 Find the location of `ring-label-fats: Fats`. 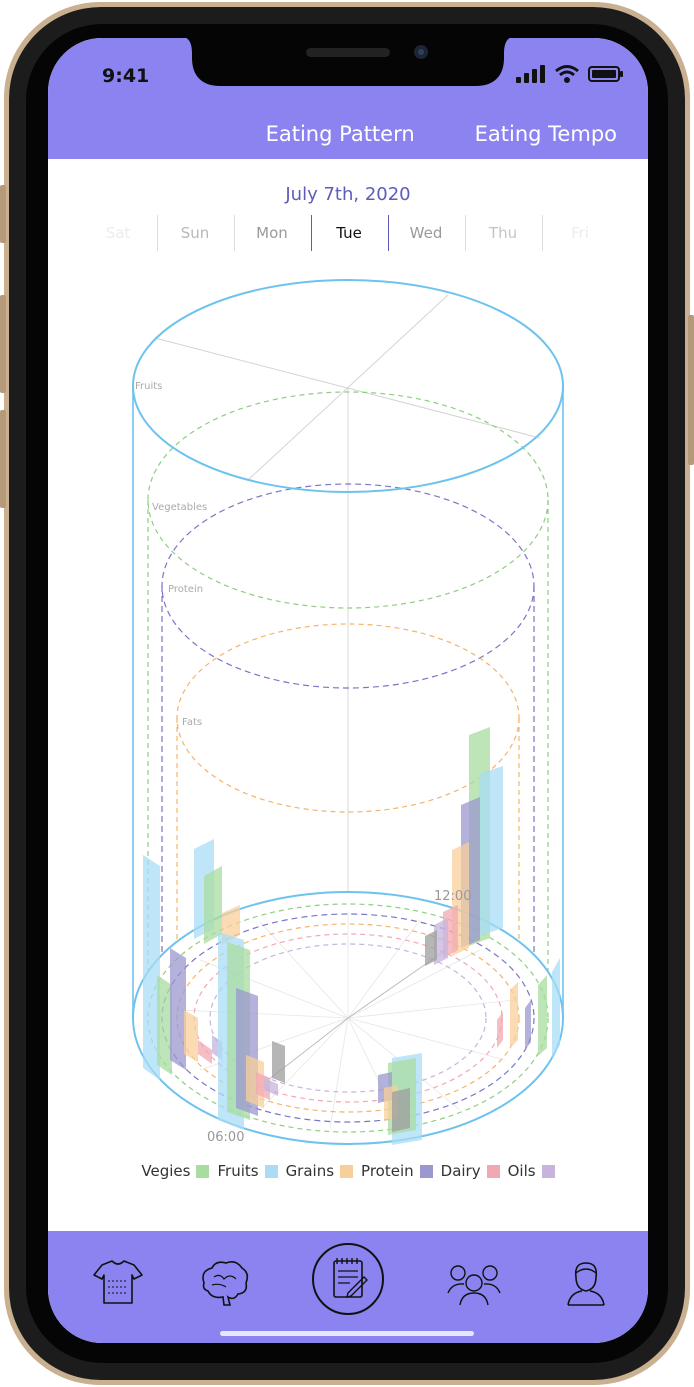

ring-label-fats: Fats is located at coordinates (192, 722).